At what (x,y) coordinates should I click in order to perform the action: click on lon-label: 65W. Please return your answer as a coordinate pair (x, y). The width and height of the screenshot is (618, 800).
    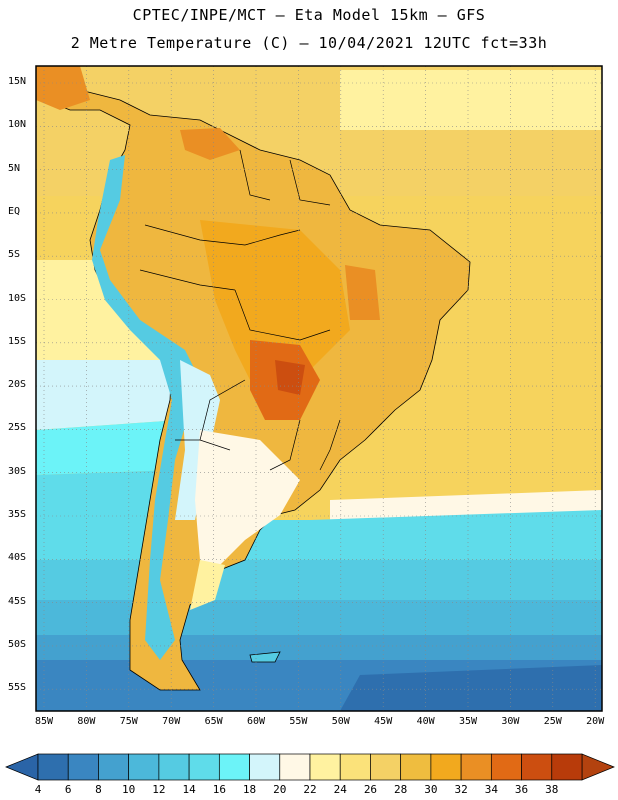
    Looking at the image, I should click on (213, 721).